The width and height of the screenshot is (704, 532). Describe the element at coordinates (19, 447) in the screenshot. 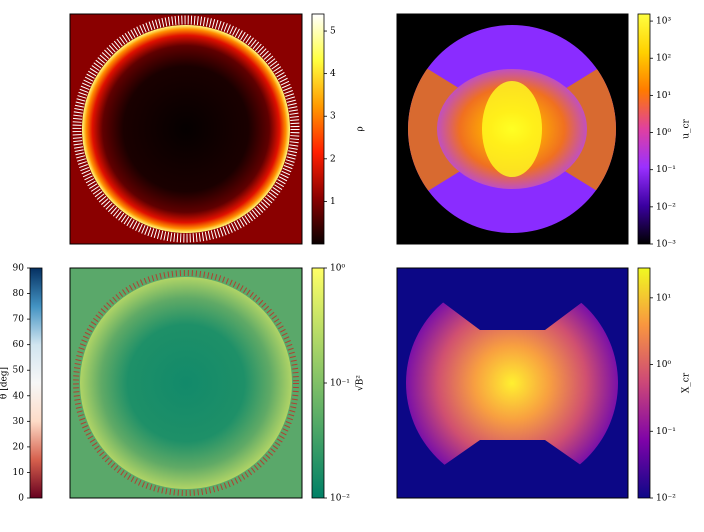

I see `colorbar-tick-label: 20` at that location.